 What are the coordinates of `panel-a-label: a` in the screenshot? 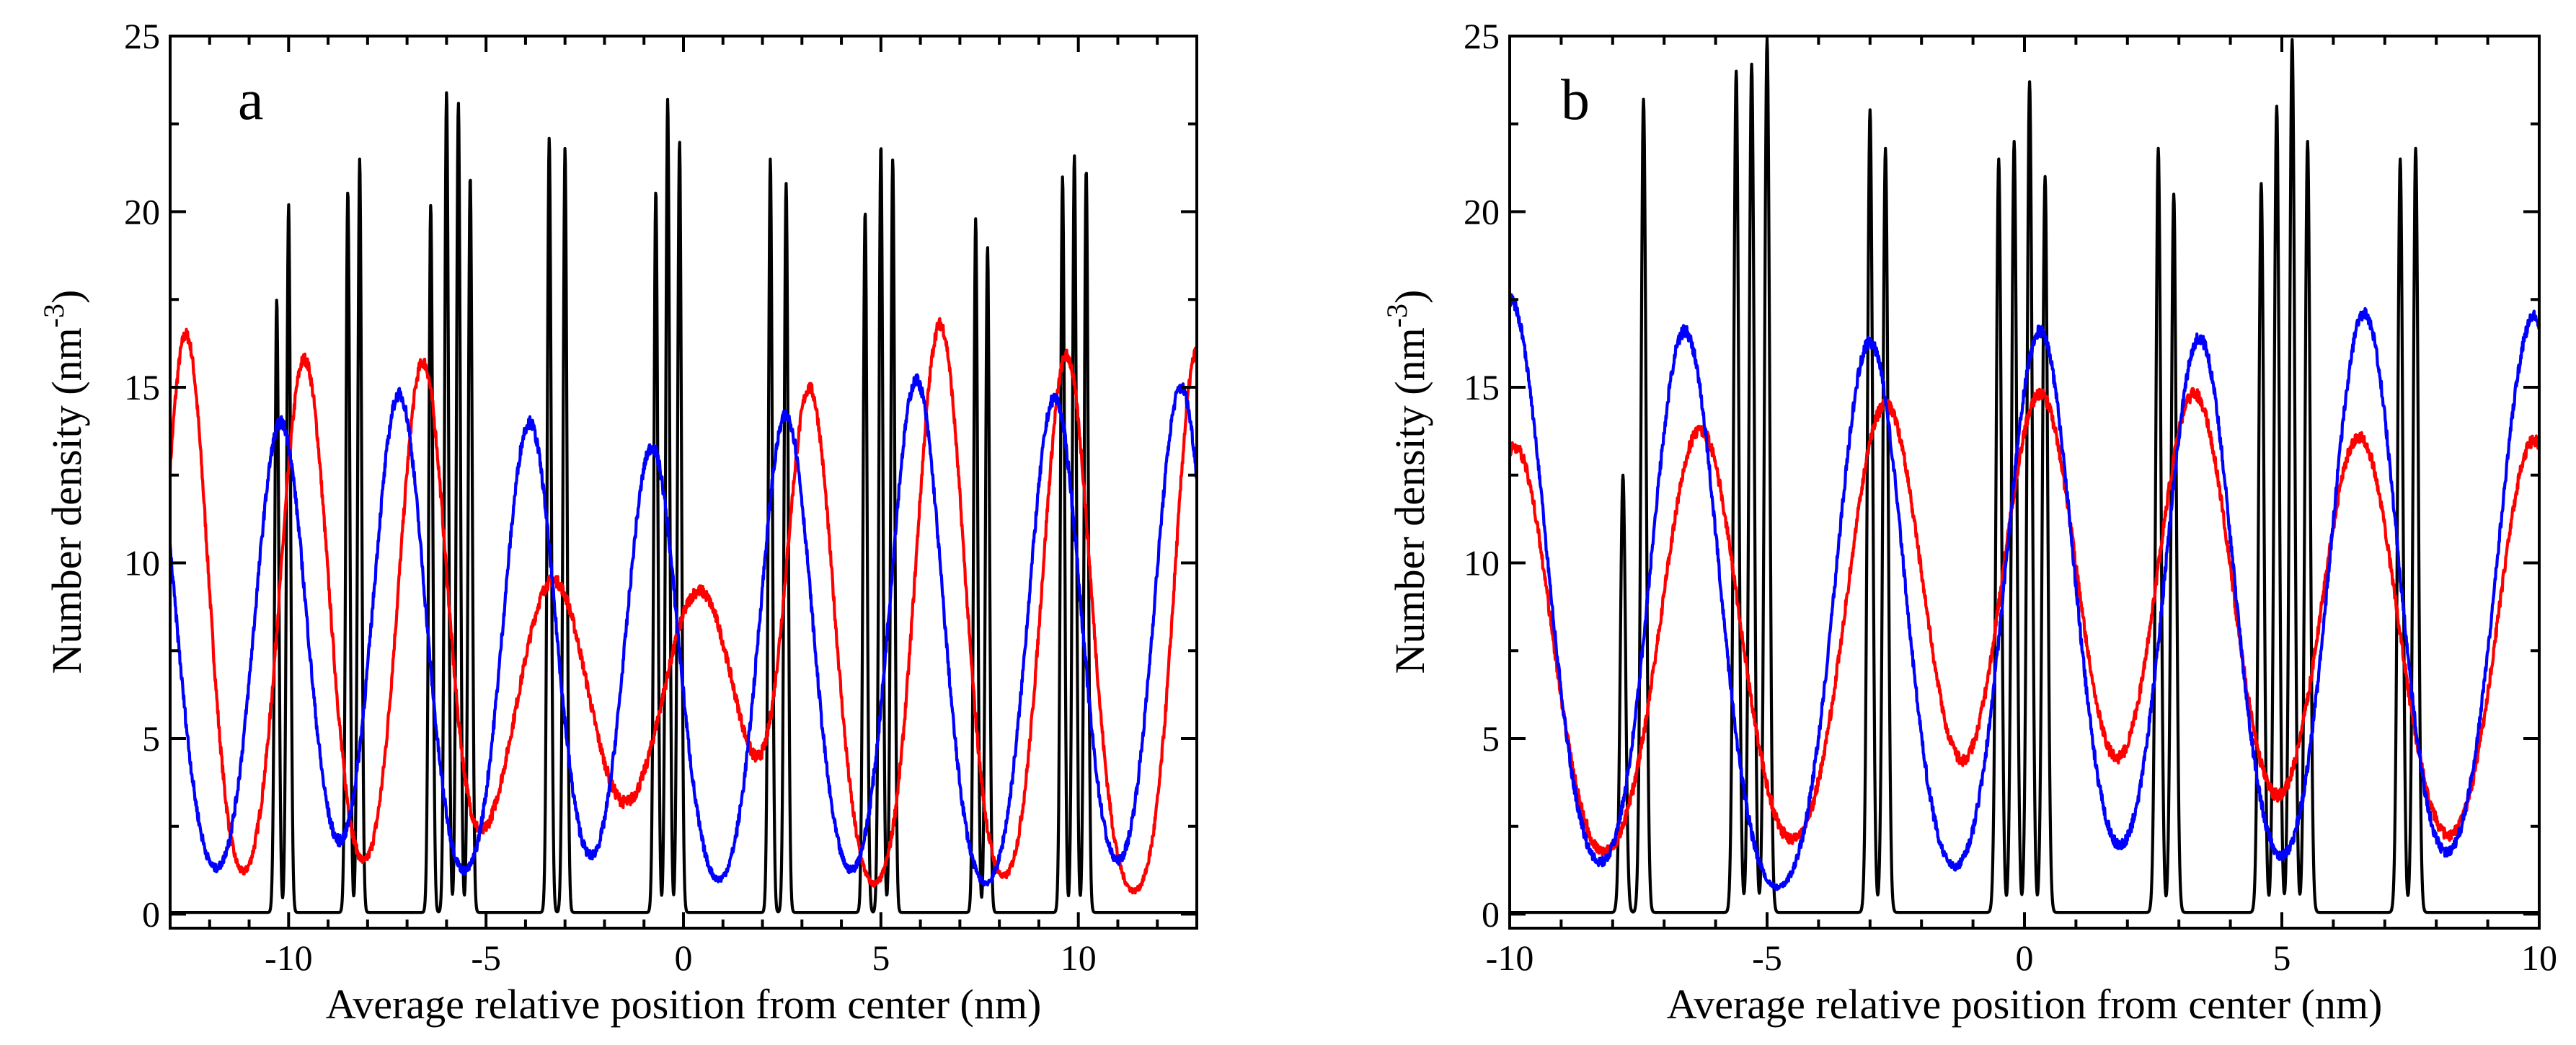 It's located at (251, 100).